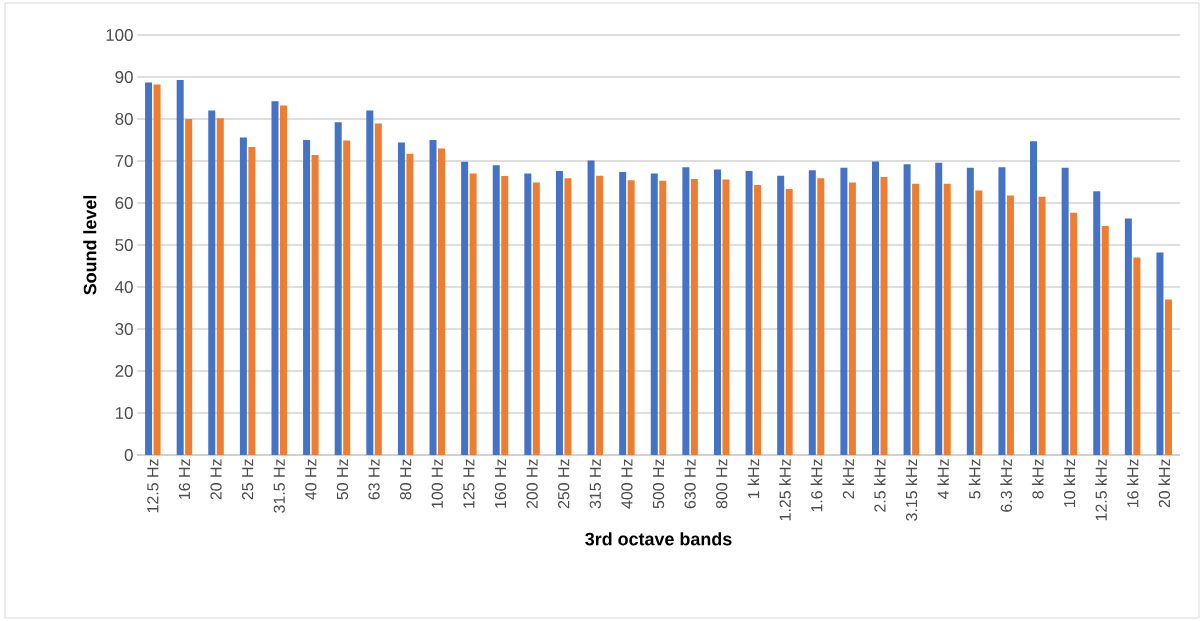  What do you see at coordinates (124, 286) in the screenshot?
I see `y-tick-label: 40` at bounding box center [124, 286].